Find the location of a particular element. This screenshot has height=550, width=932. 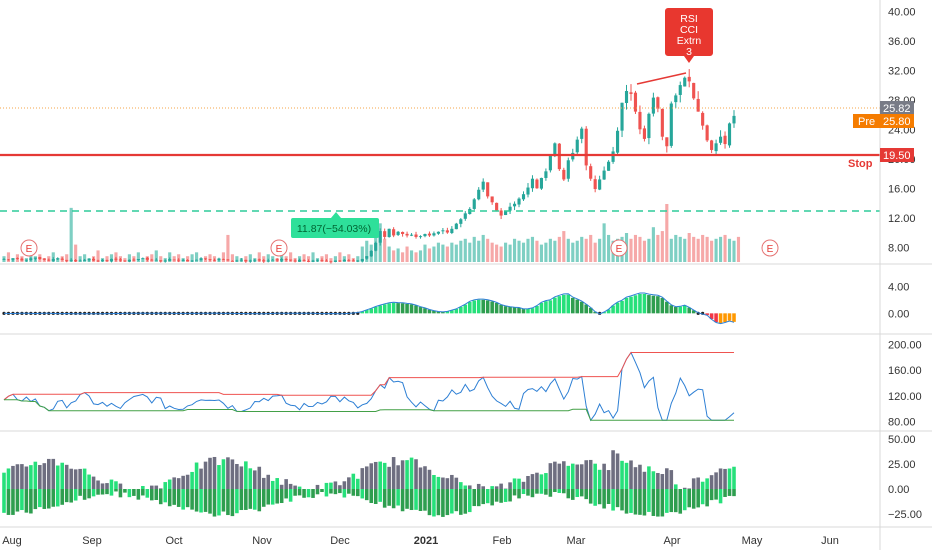

svg-text: E is located at coordinates (29, 249).